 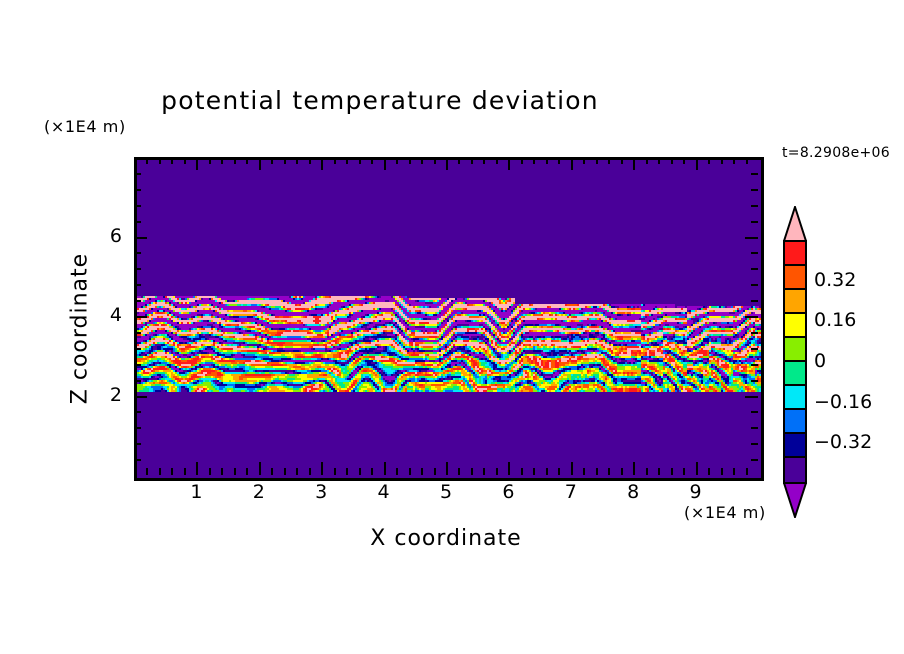 What do you see at coordinates (115, 235) in the screenshot?
I see `y-tick-label: 6` at bounding box center [115, 235].